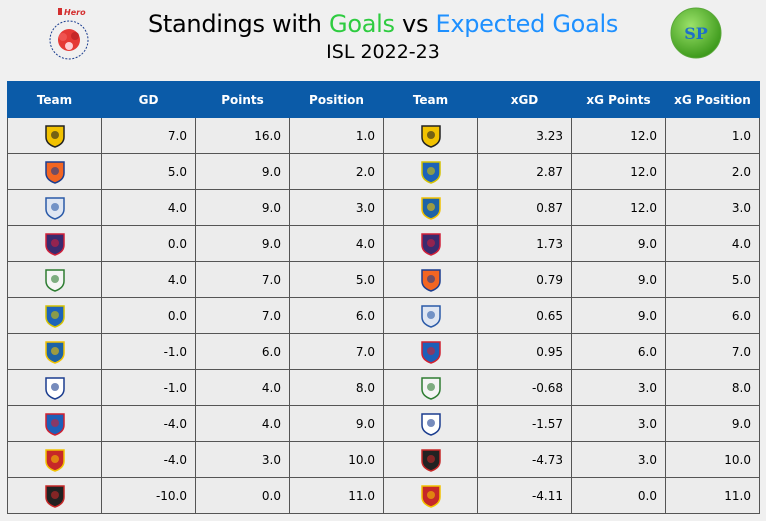 This screenshot has height=521, width=766. I want to click on points-cell: 3.0, so click(242, 459).